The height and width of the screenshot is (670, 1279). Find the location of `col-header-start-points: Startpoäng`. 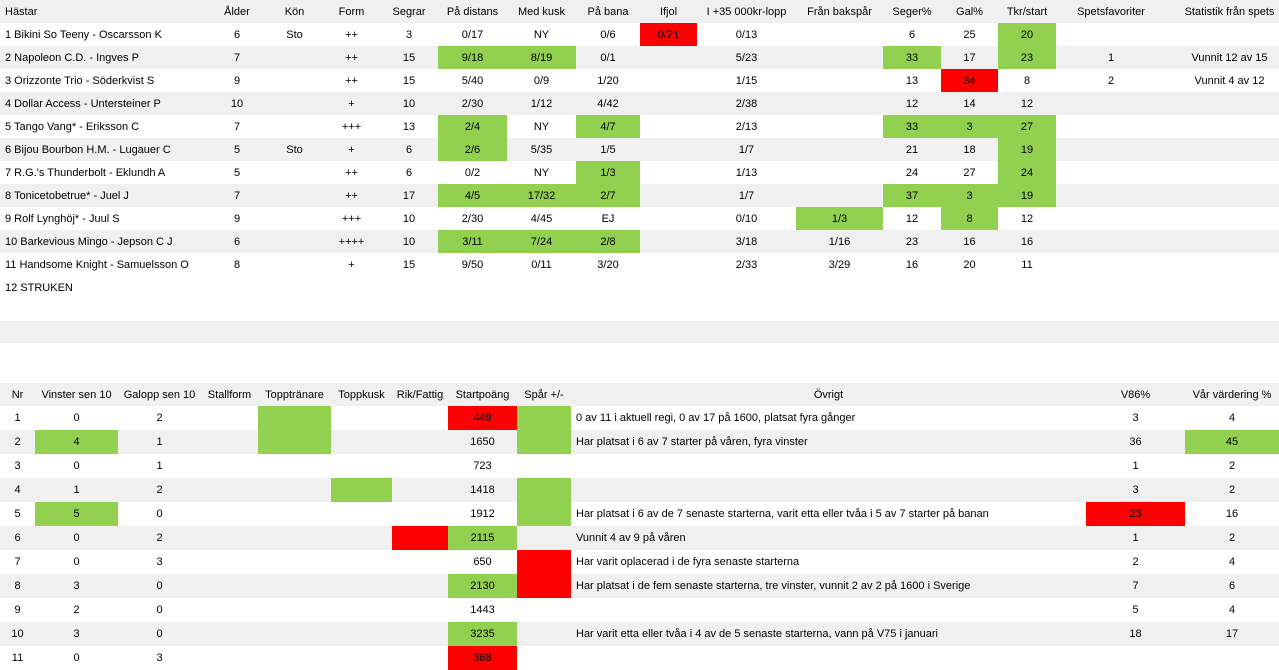

col-header-start-points: Startpoäng is located at coordinates (482, 394).